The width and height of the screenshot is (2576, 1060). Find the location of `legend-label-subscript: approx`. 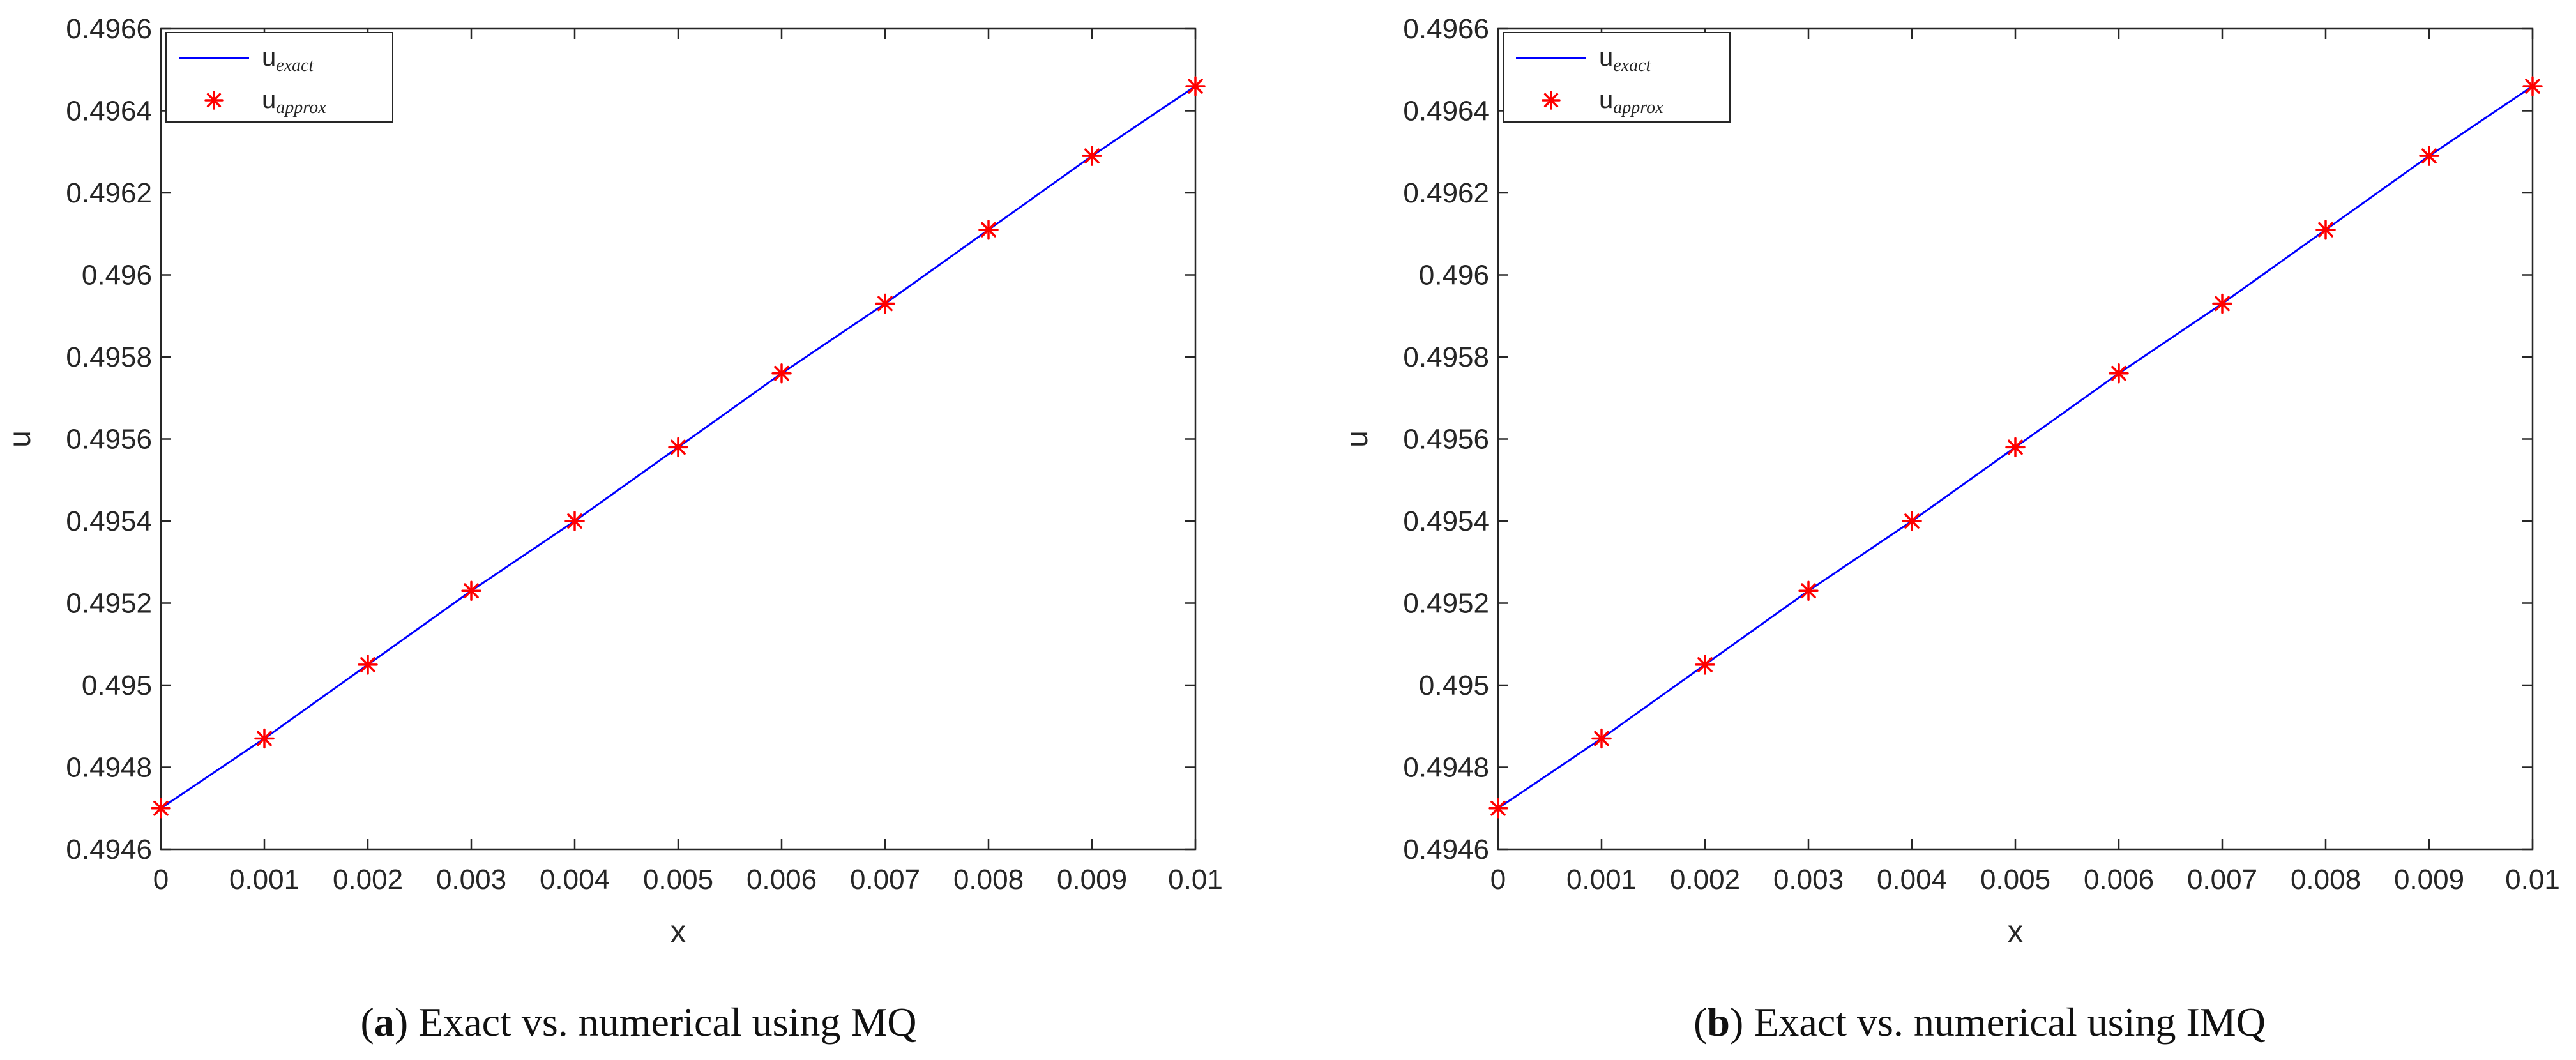

legend-label-subscript: approx is located at coordinates (301, 107).